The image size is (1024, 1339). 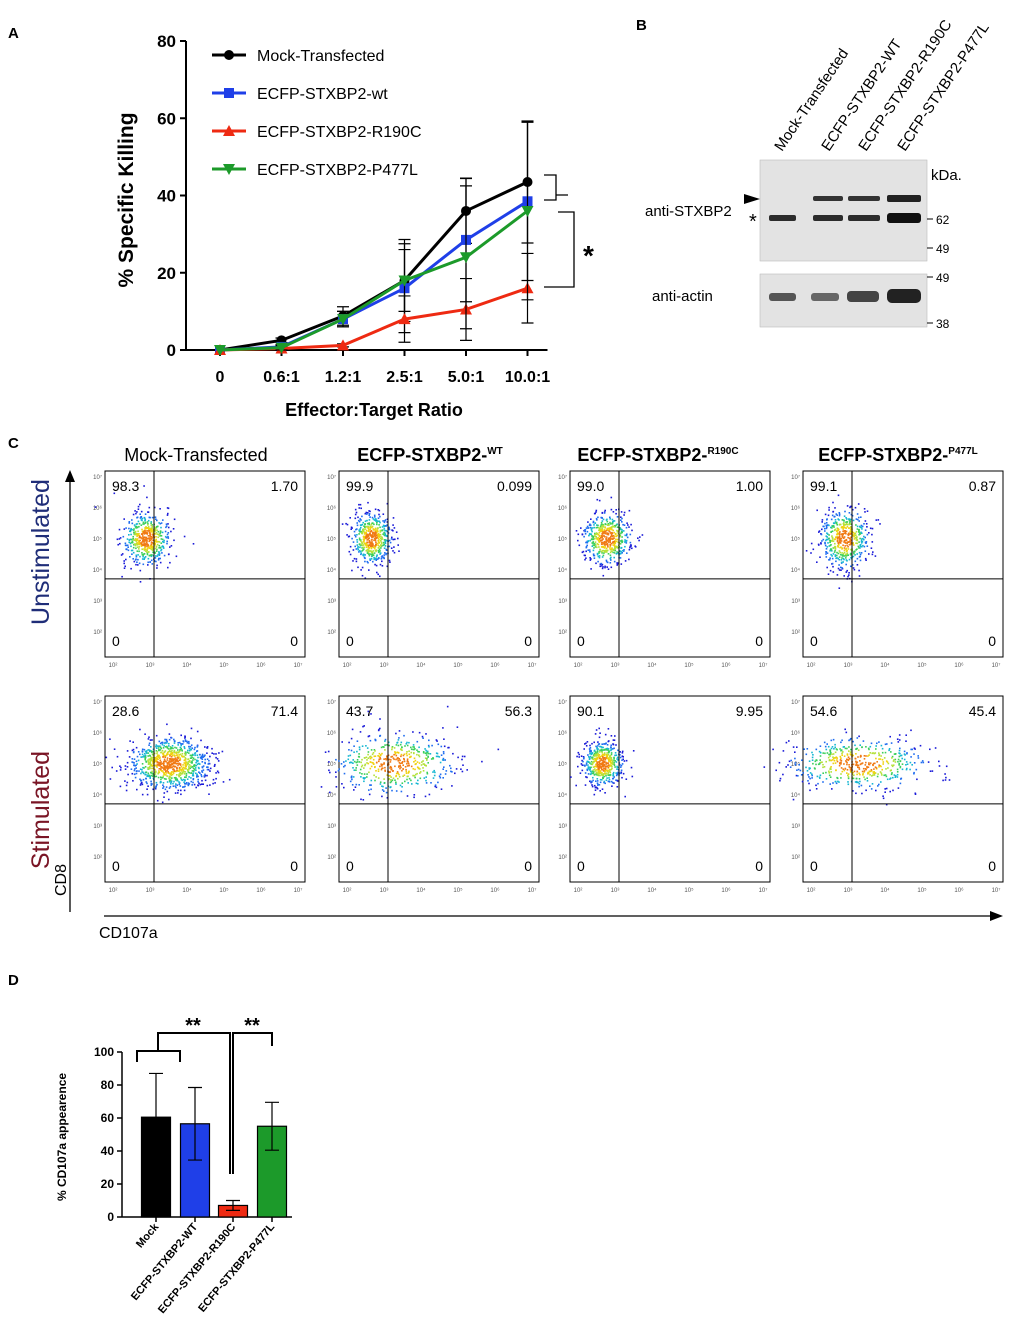 I want to click on blot-marker-38: 38, so click(x=943, y=324).